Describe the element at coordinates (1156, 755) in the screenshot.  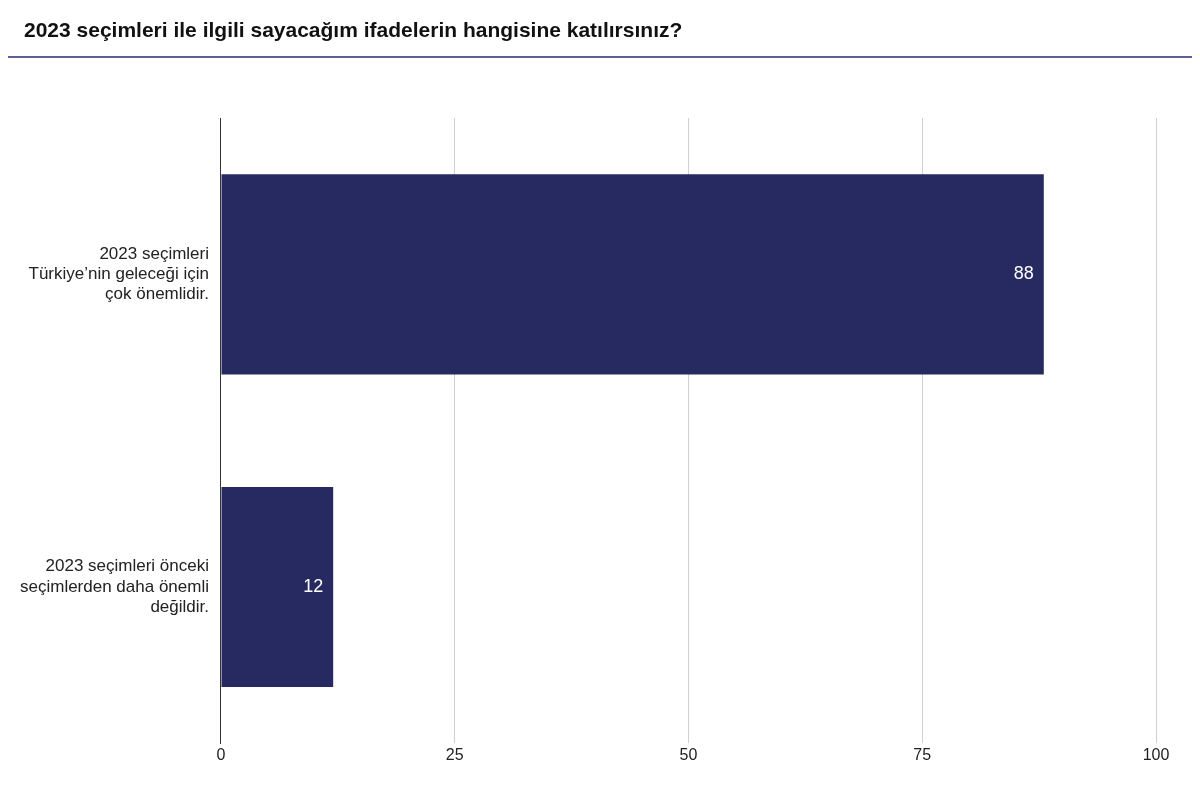
I see `x-tick-label: 100` at that location.